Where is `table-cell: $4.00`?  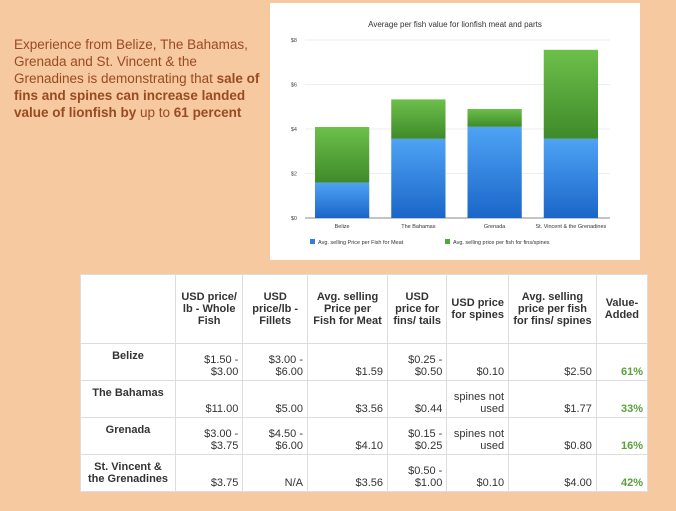
table-cell: $4.00 is located at coordinates (552, 473).